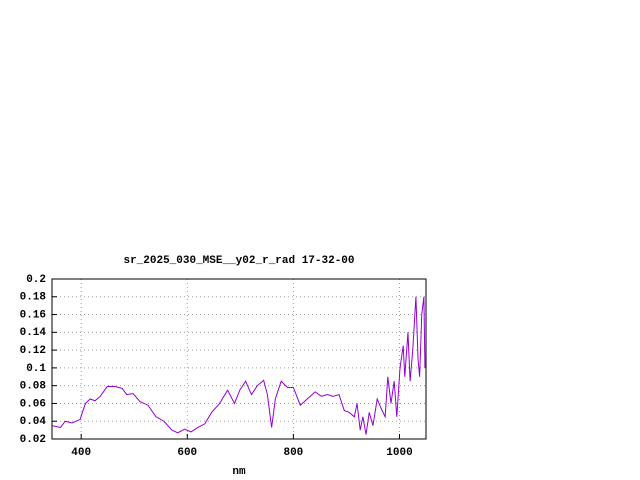  Describe the element at coordinates (36, 369) in the screenshot. I see `y-tick-label: 0.1` at that location.